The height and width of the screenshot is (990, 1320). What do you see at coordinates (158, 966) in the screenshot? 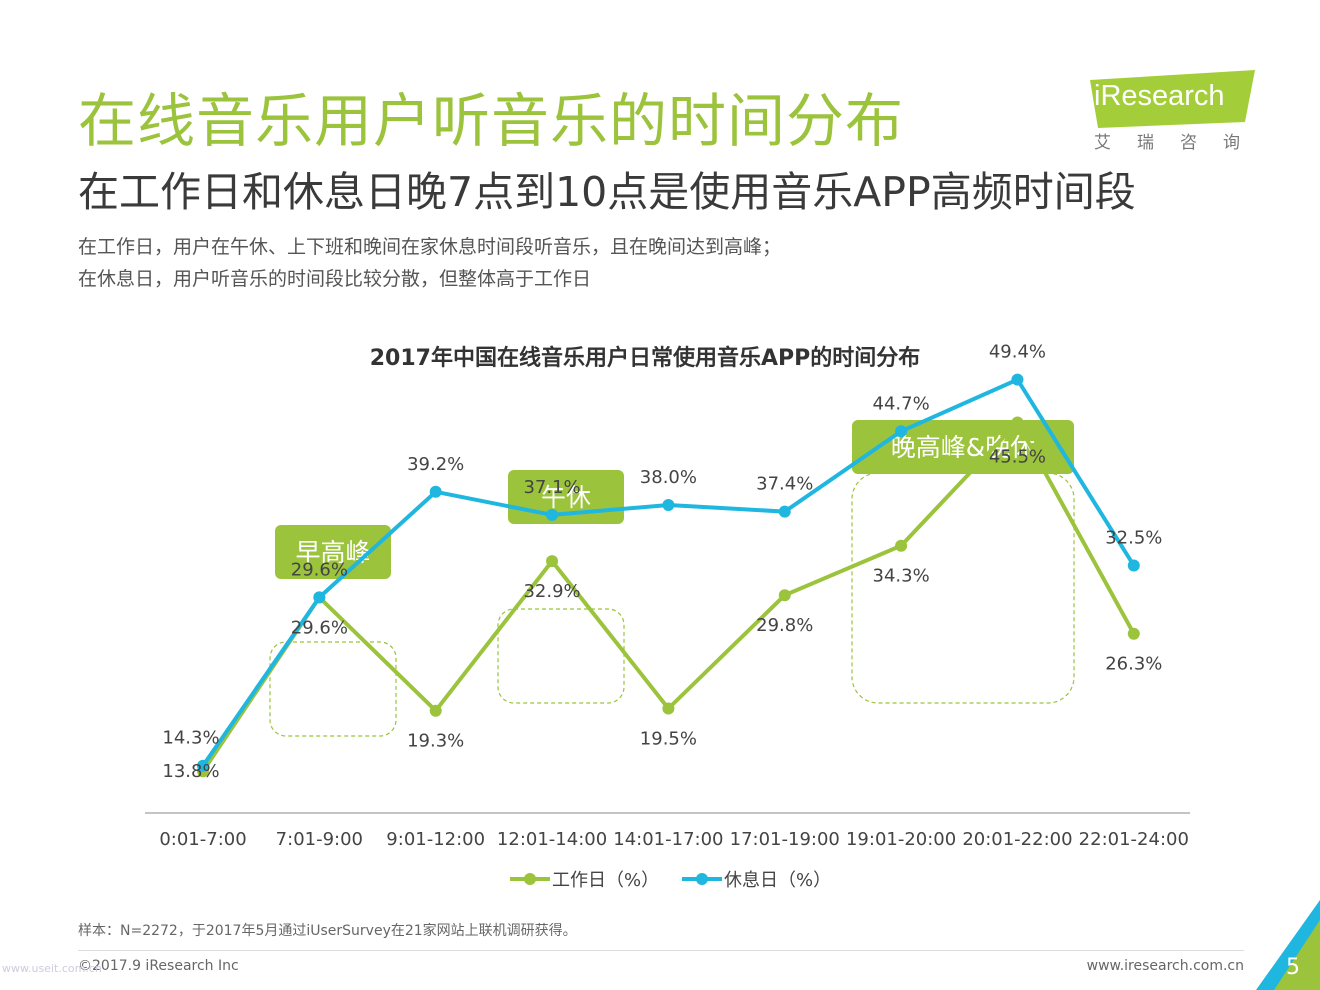
I see `copyright: ©2017.9 iResearch Inc` at bounding box center [158, 966].